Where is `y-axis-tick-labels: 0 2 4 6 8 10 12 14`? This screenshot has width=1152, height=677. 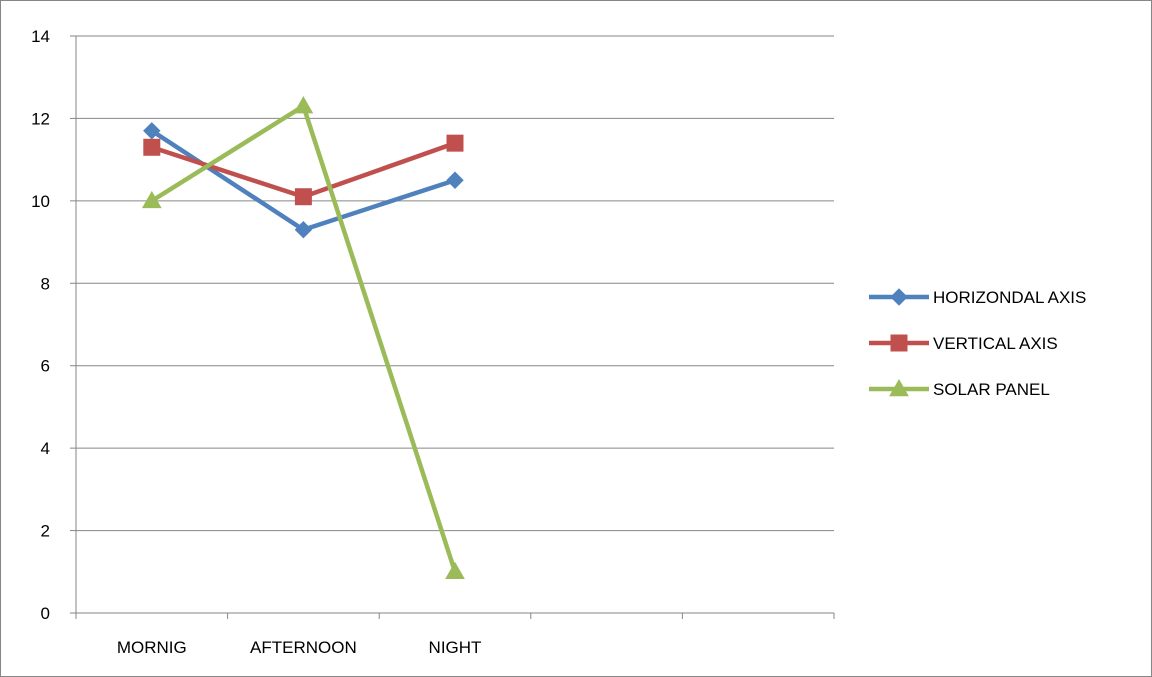 y-axis-tick-labels: 0 2 4 6 8 10 12 14 is located at coordinates (40, 325).